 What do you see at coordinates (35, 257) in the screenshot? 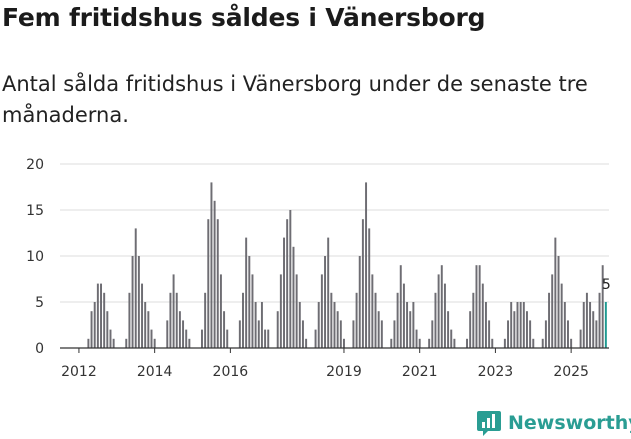
I see `y-tick-label: 10` at bounding box center [35, 257].